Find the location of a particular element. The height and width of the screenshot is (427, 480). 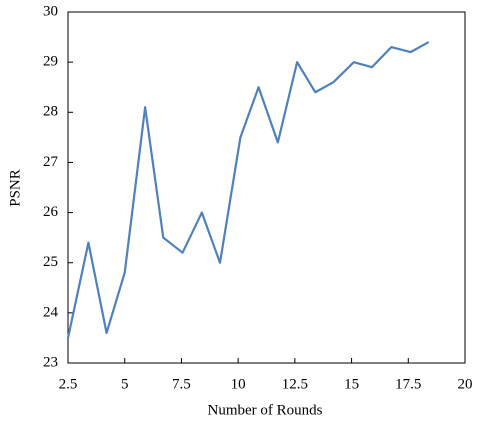

y-tick-label: 28 is located at coordinates (50, 112).